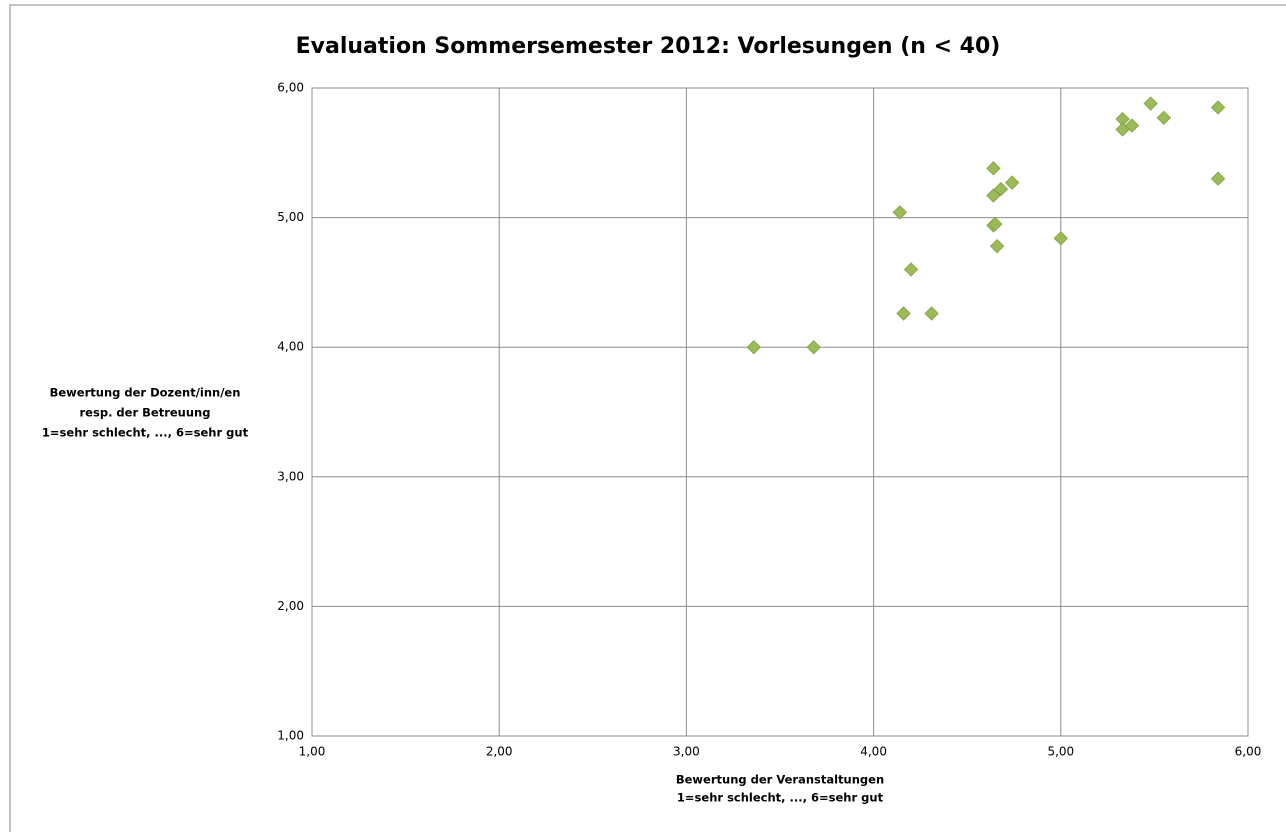 The width and height of the screenshot is (1286, 832). Describe the element at coordinates (145, 433) in the screenshot. I see `y-axis-title: 1=sehr schlecht, ..., 6=sehr gut` at that location.